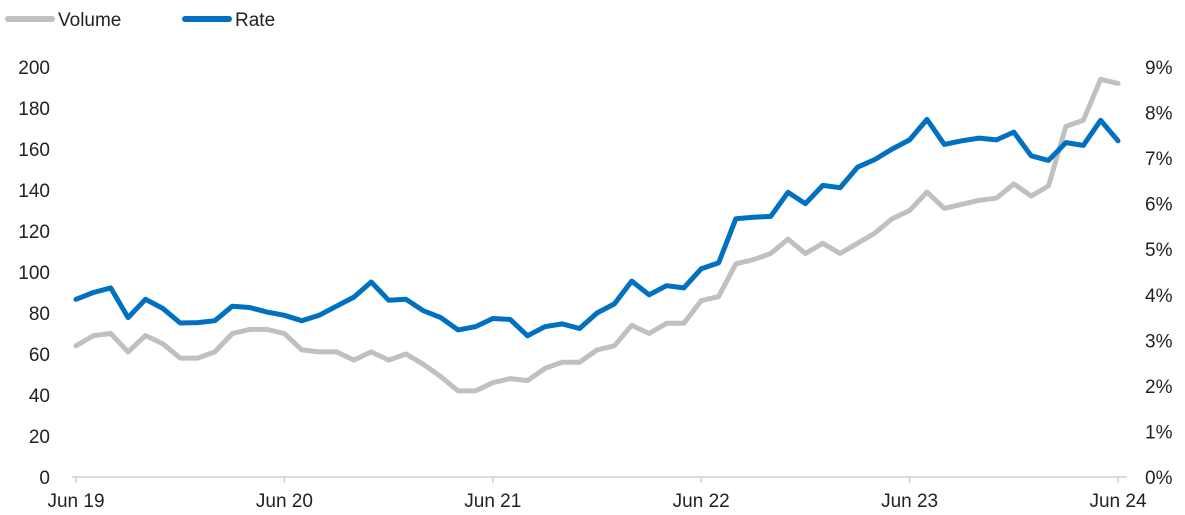 This screenshot has height=515, width=1185. What do you see at coordinates (1159, 478) in the screenshot?
I see `y-right-tick-label: 0%` at bounding box center [1159, 478].